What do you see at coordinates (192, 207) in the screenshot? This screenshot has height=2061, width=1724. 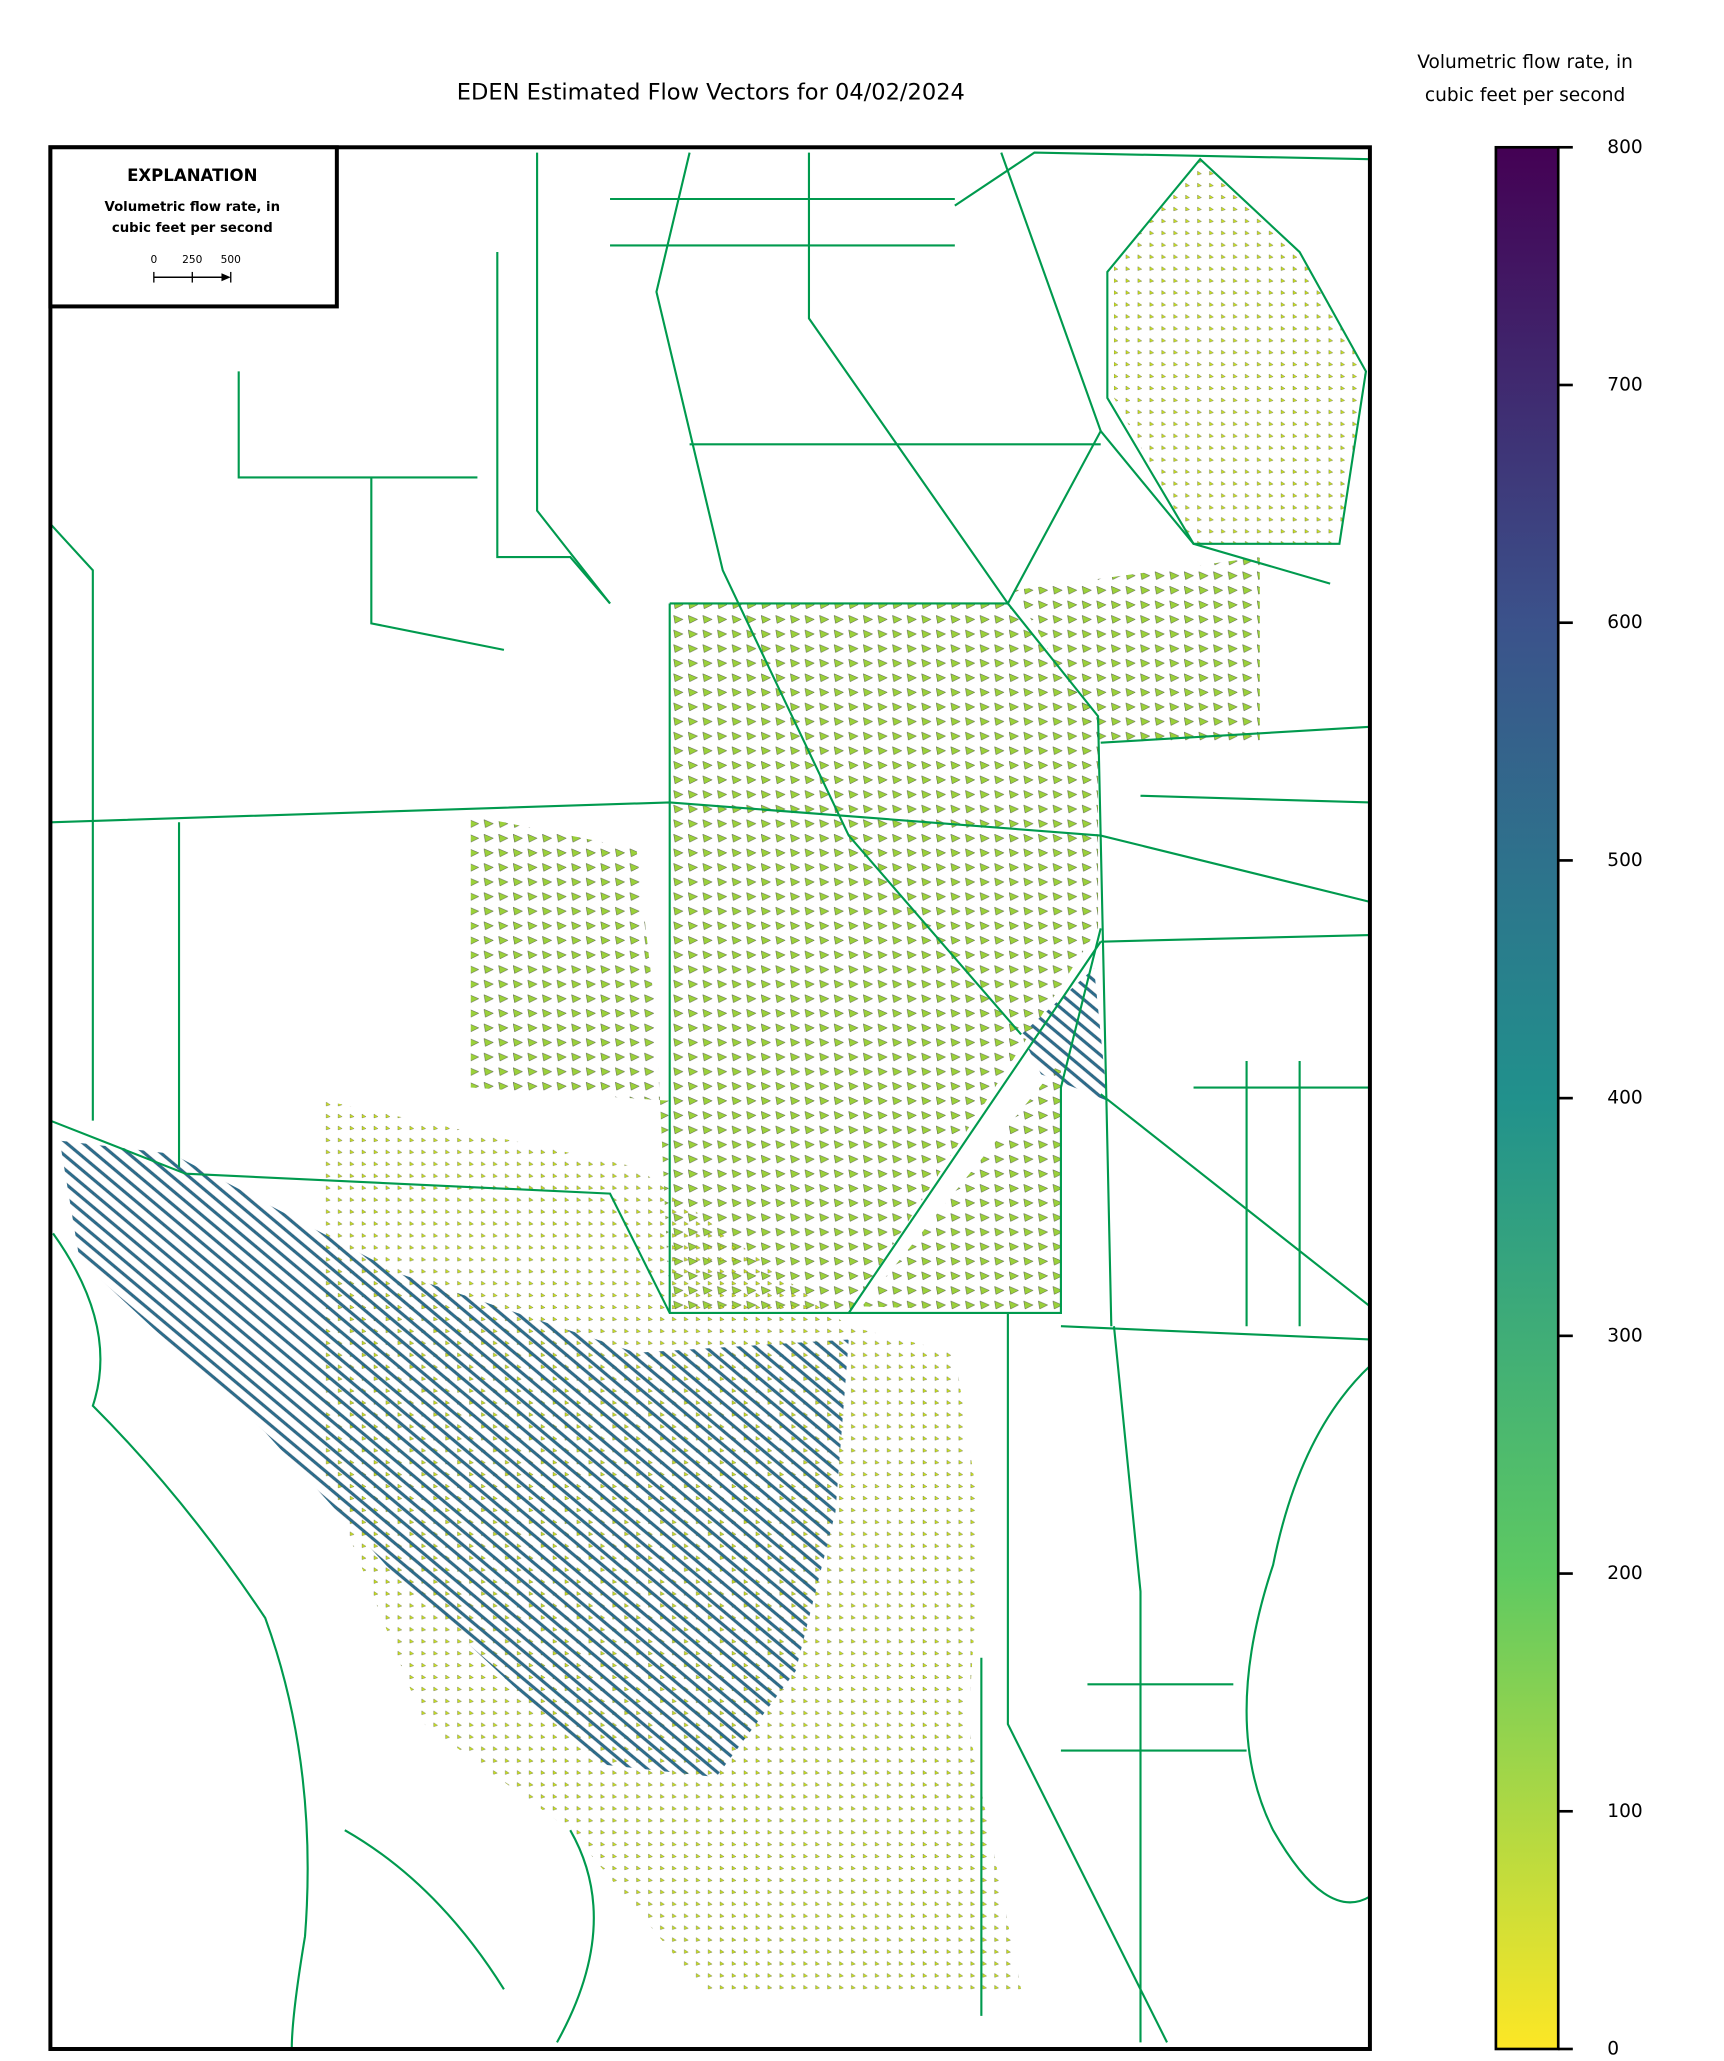 I see `explanation-label: Volumetric flow rate, in` at bounding box center [192, 207].